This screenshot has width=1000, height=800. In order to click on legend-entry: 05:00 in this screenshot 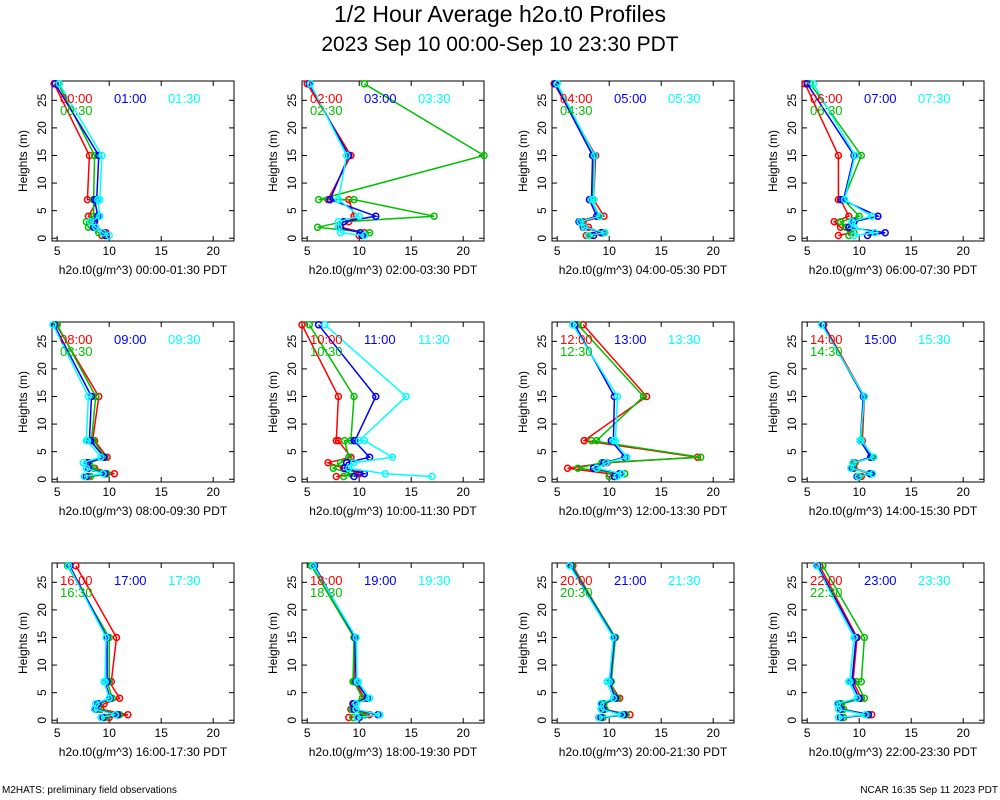, I will do `click(630, 98)`.